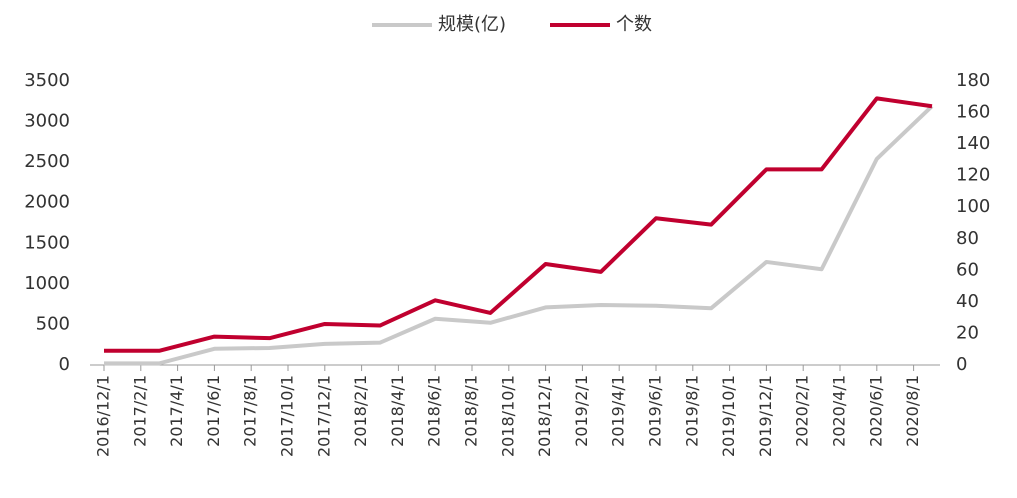  Describe the element at coordinates (973, 206) in the screenshot. I see `y2-tick-label: 100` at that location.